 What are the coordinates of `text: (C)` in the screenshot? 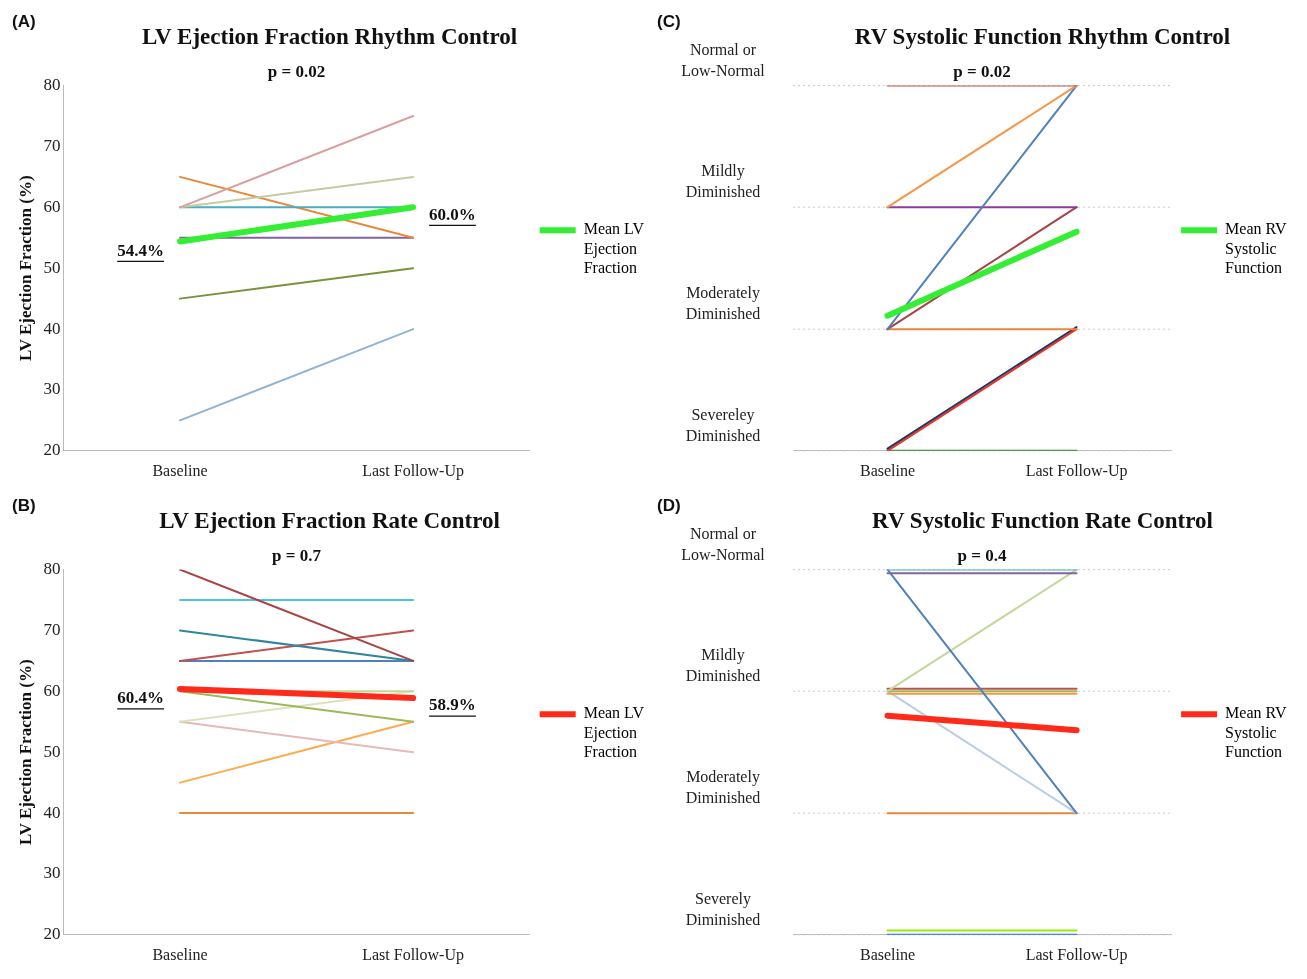 It's located at (669, 22).